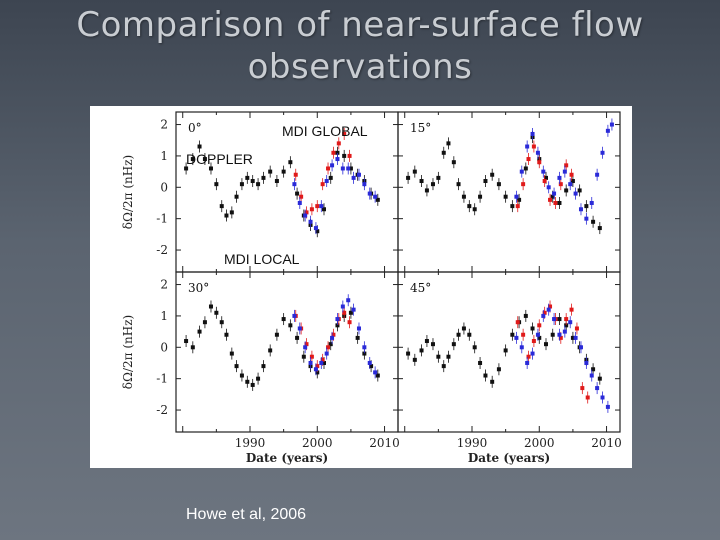  What do you see at coordinates (420, 288) in the screenshot?
I see `panel-label: 45°` at bounding box center [420, 288].